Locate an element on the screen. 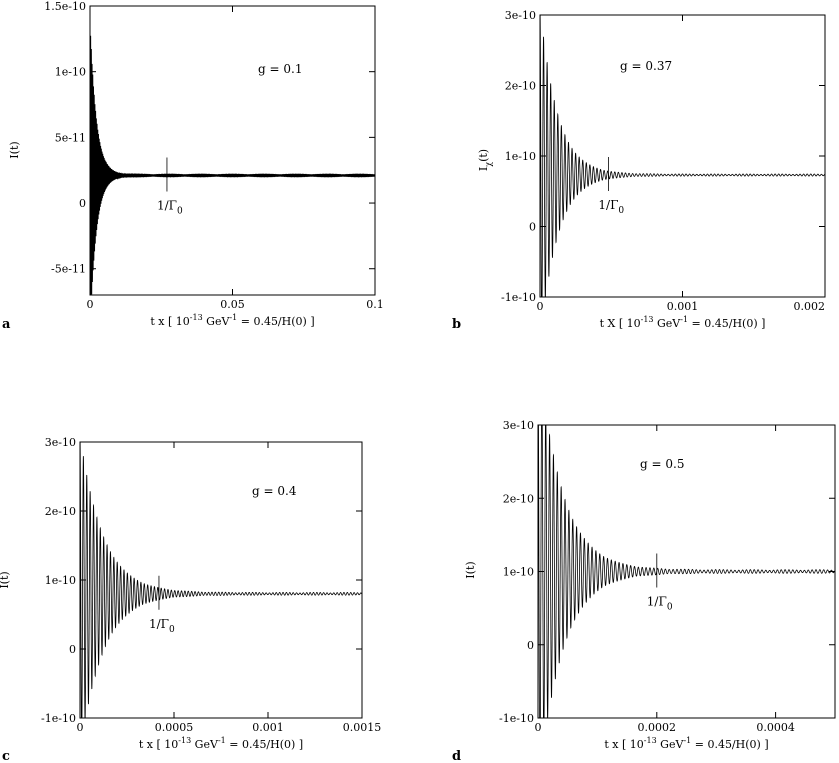 The image size is (839, 763). x-axis-label: t X [ 10-13 GeV-1 = 0.45/H(0) ] is located at coordinates (683, 322).